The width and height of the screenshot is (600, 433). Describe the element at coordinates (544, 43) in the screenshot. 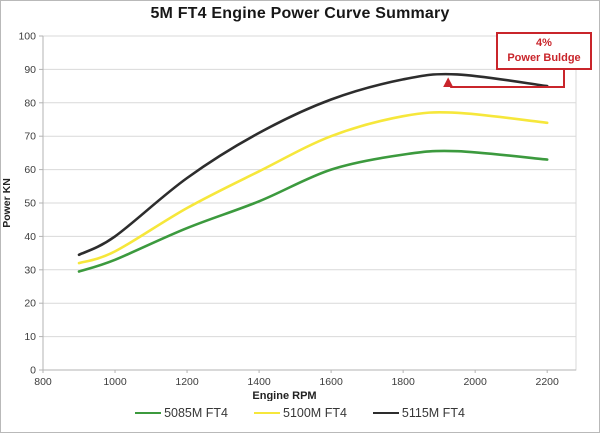

I see `annotation-line-1: 4%` at that location.